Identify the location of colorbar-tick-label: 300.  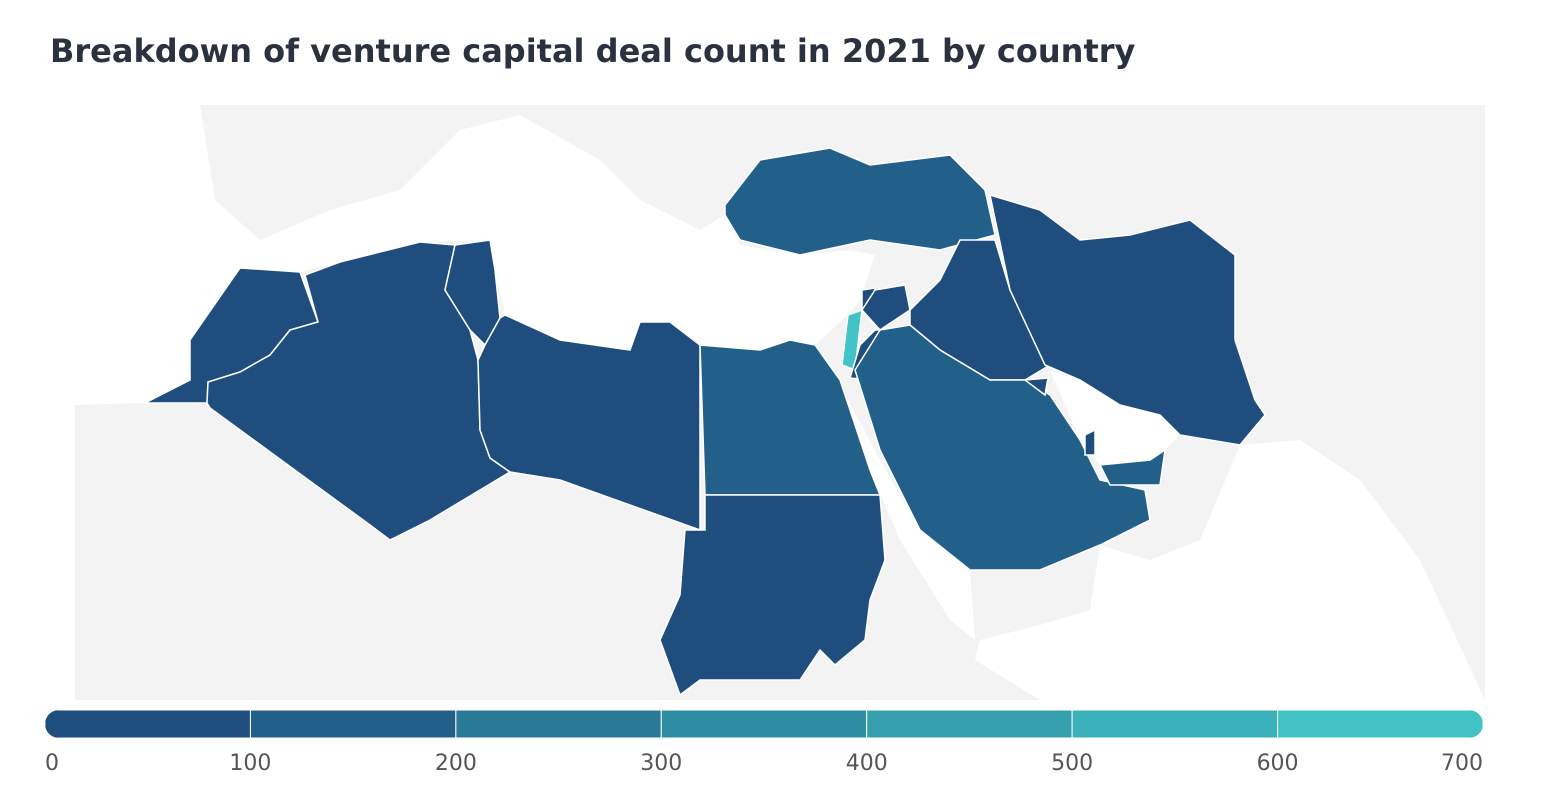
(661, 763).